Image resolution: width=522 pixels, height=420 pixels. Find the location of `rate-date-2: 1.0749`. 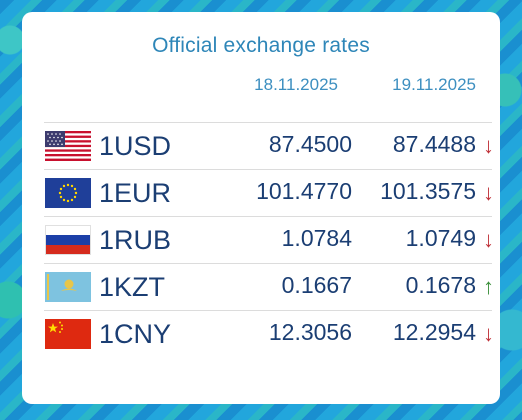

rate-date-2: 1.0749 is located at coordinates (440, 238).